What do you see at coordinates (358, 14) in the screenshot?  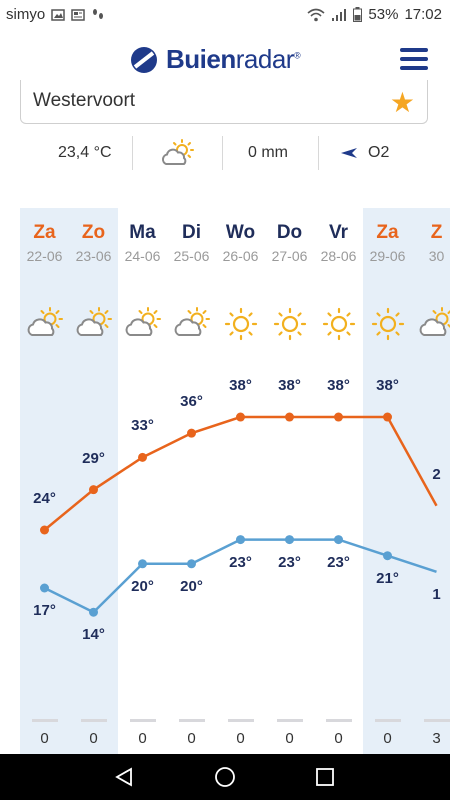 I see `battery-icon` at bounding box center [358, 14].